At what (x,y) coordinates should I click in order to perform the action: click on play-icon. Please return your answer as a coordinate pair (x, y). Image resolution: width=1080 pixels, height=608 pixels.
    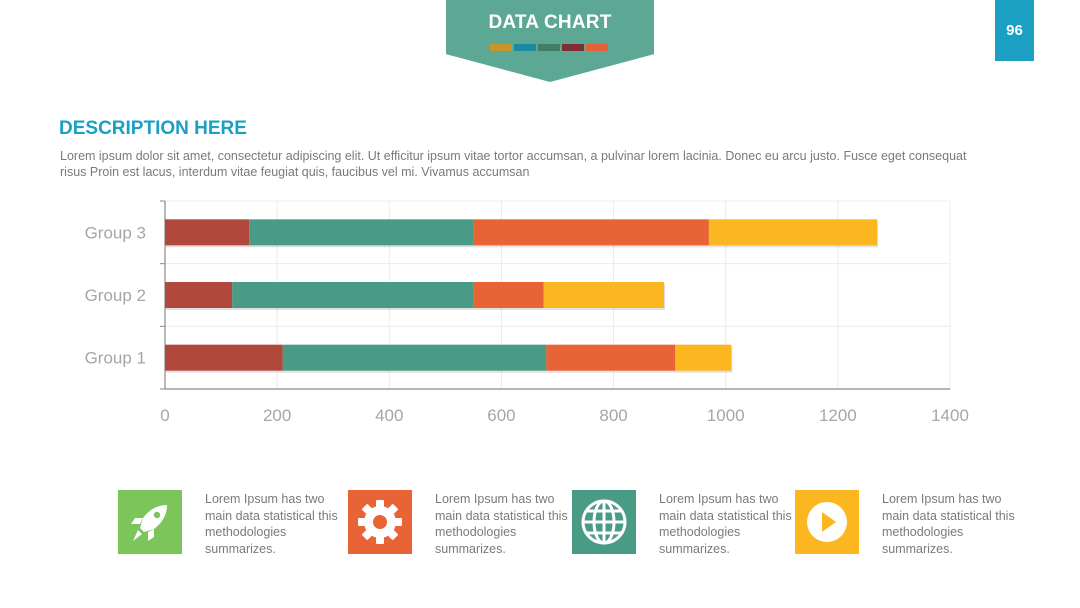
    Looking at the image, I should click on (827, 522).